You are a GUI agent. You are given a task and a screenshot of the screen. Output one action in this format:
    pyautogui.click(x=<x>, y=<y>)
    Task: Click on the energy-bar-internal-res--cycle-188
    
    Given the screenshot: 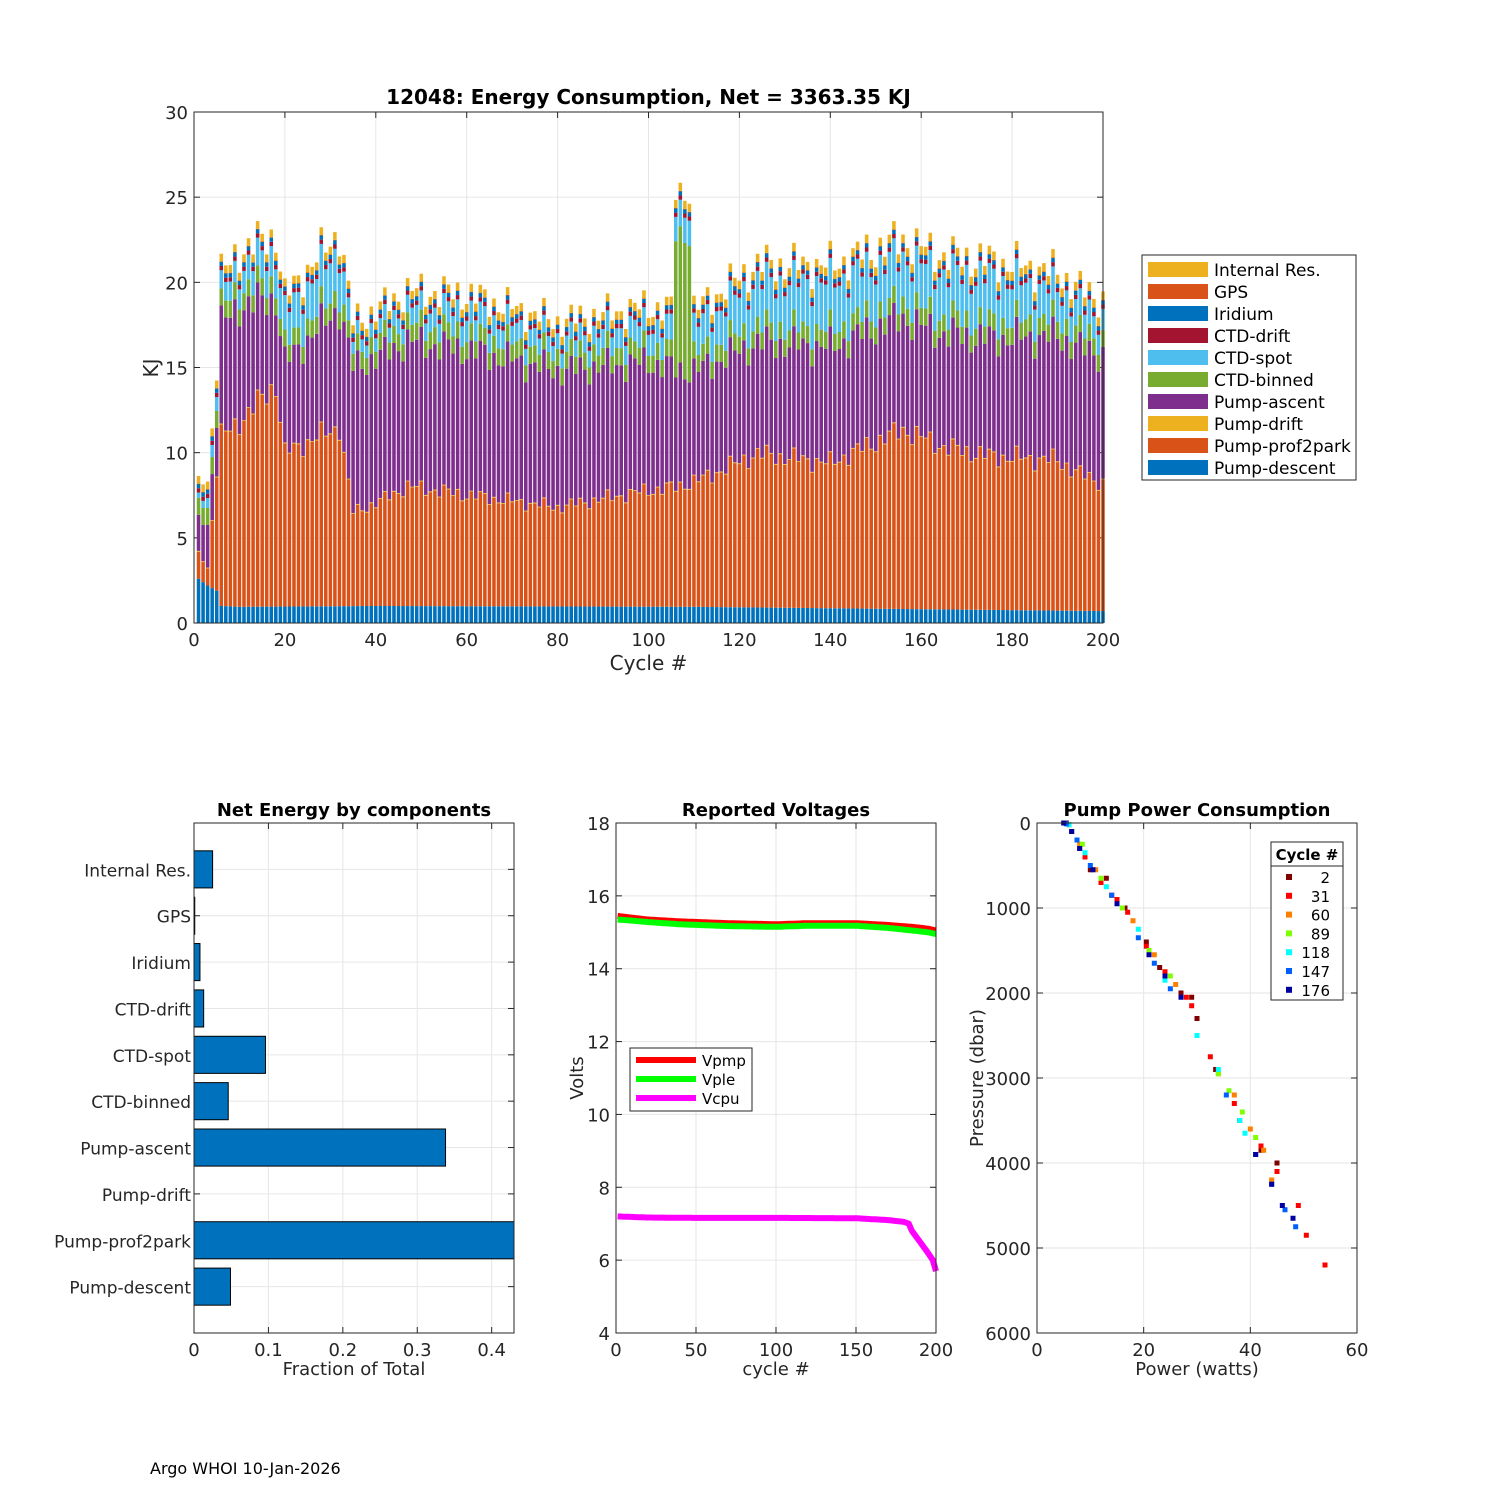 What is the action you would take?
    pyautogui.click(x=1048, y=280)
    